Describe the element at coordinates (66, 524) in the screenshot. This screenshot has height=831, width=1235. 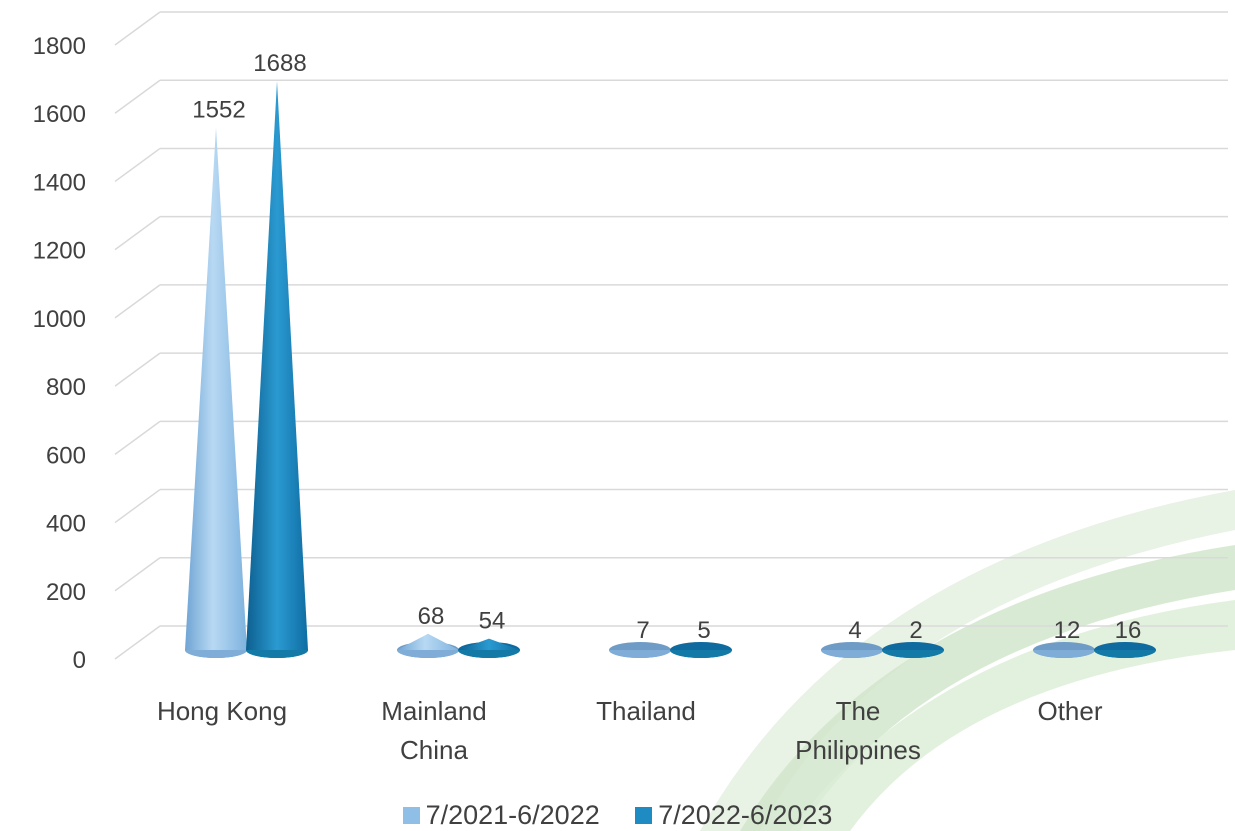
I see `y-tick-label: 400` at that location.